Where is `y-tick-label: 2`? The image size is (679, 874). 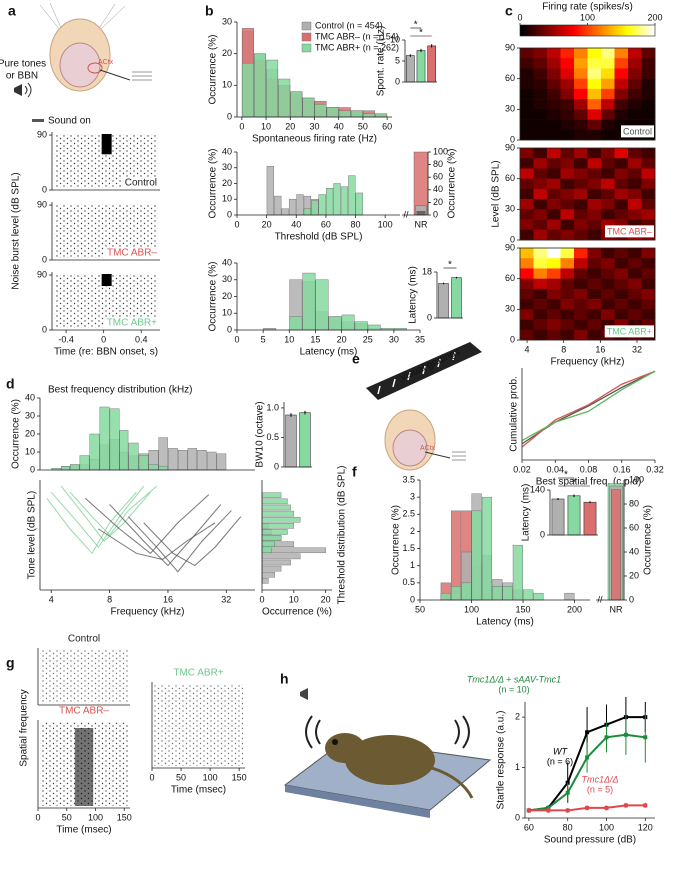 y-tick-label: 2 is located at coordinates (412, 531).